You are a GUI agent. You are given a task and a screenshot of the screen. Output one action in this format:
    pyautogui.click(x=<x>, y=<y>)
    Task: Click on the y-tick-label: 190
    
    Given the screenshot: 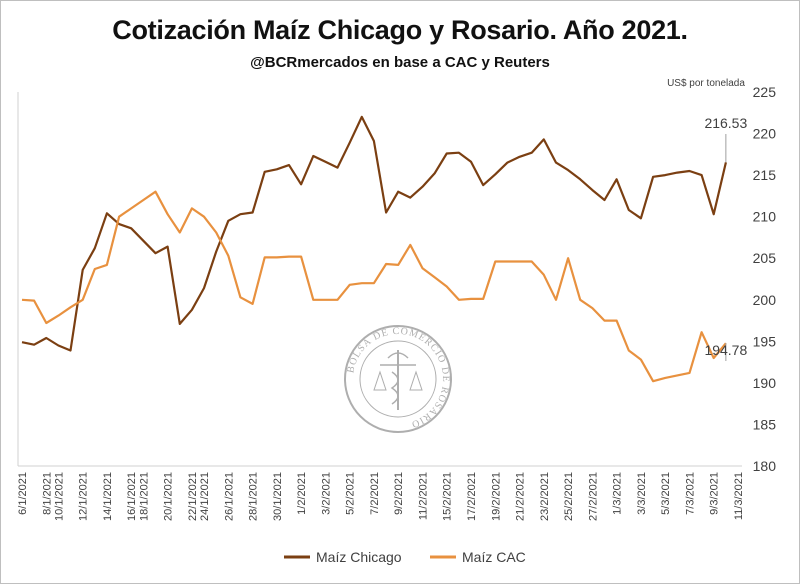 What is the action you would take?
    pyautogui.click(x=765, y=383)
    